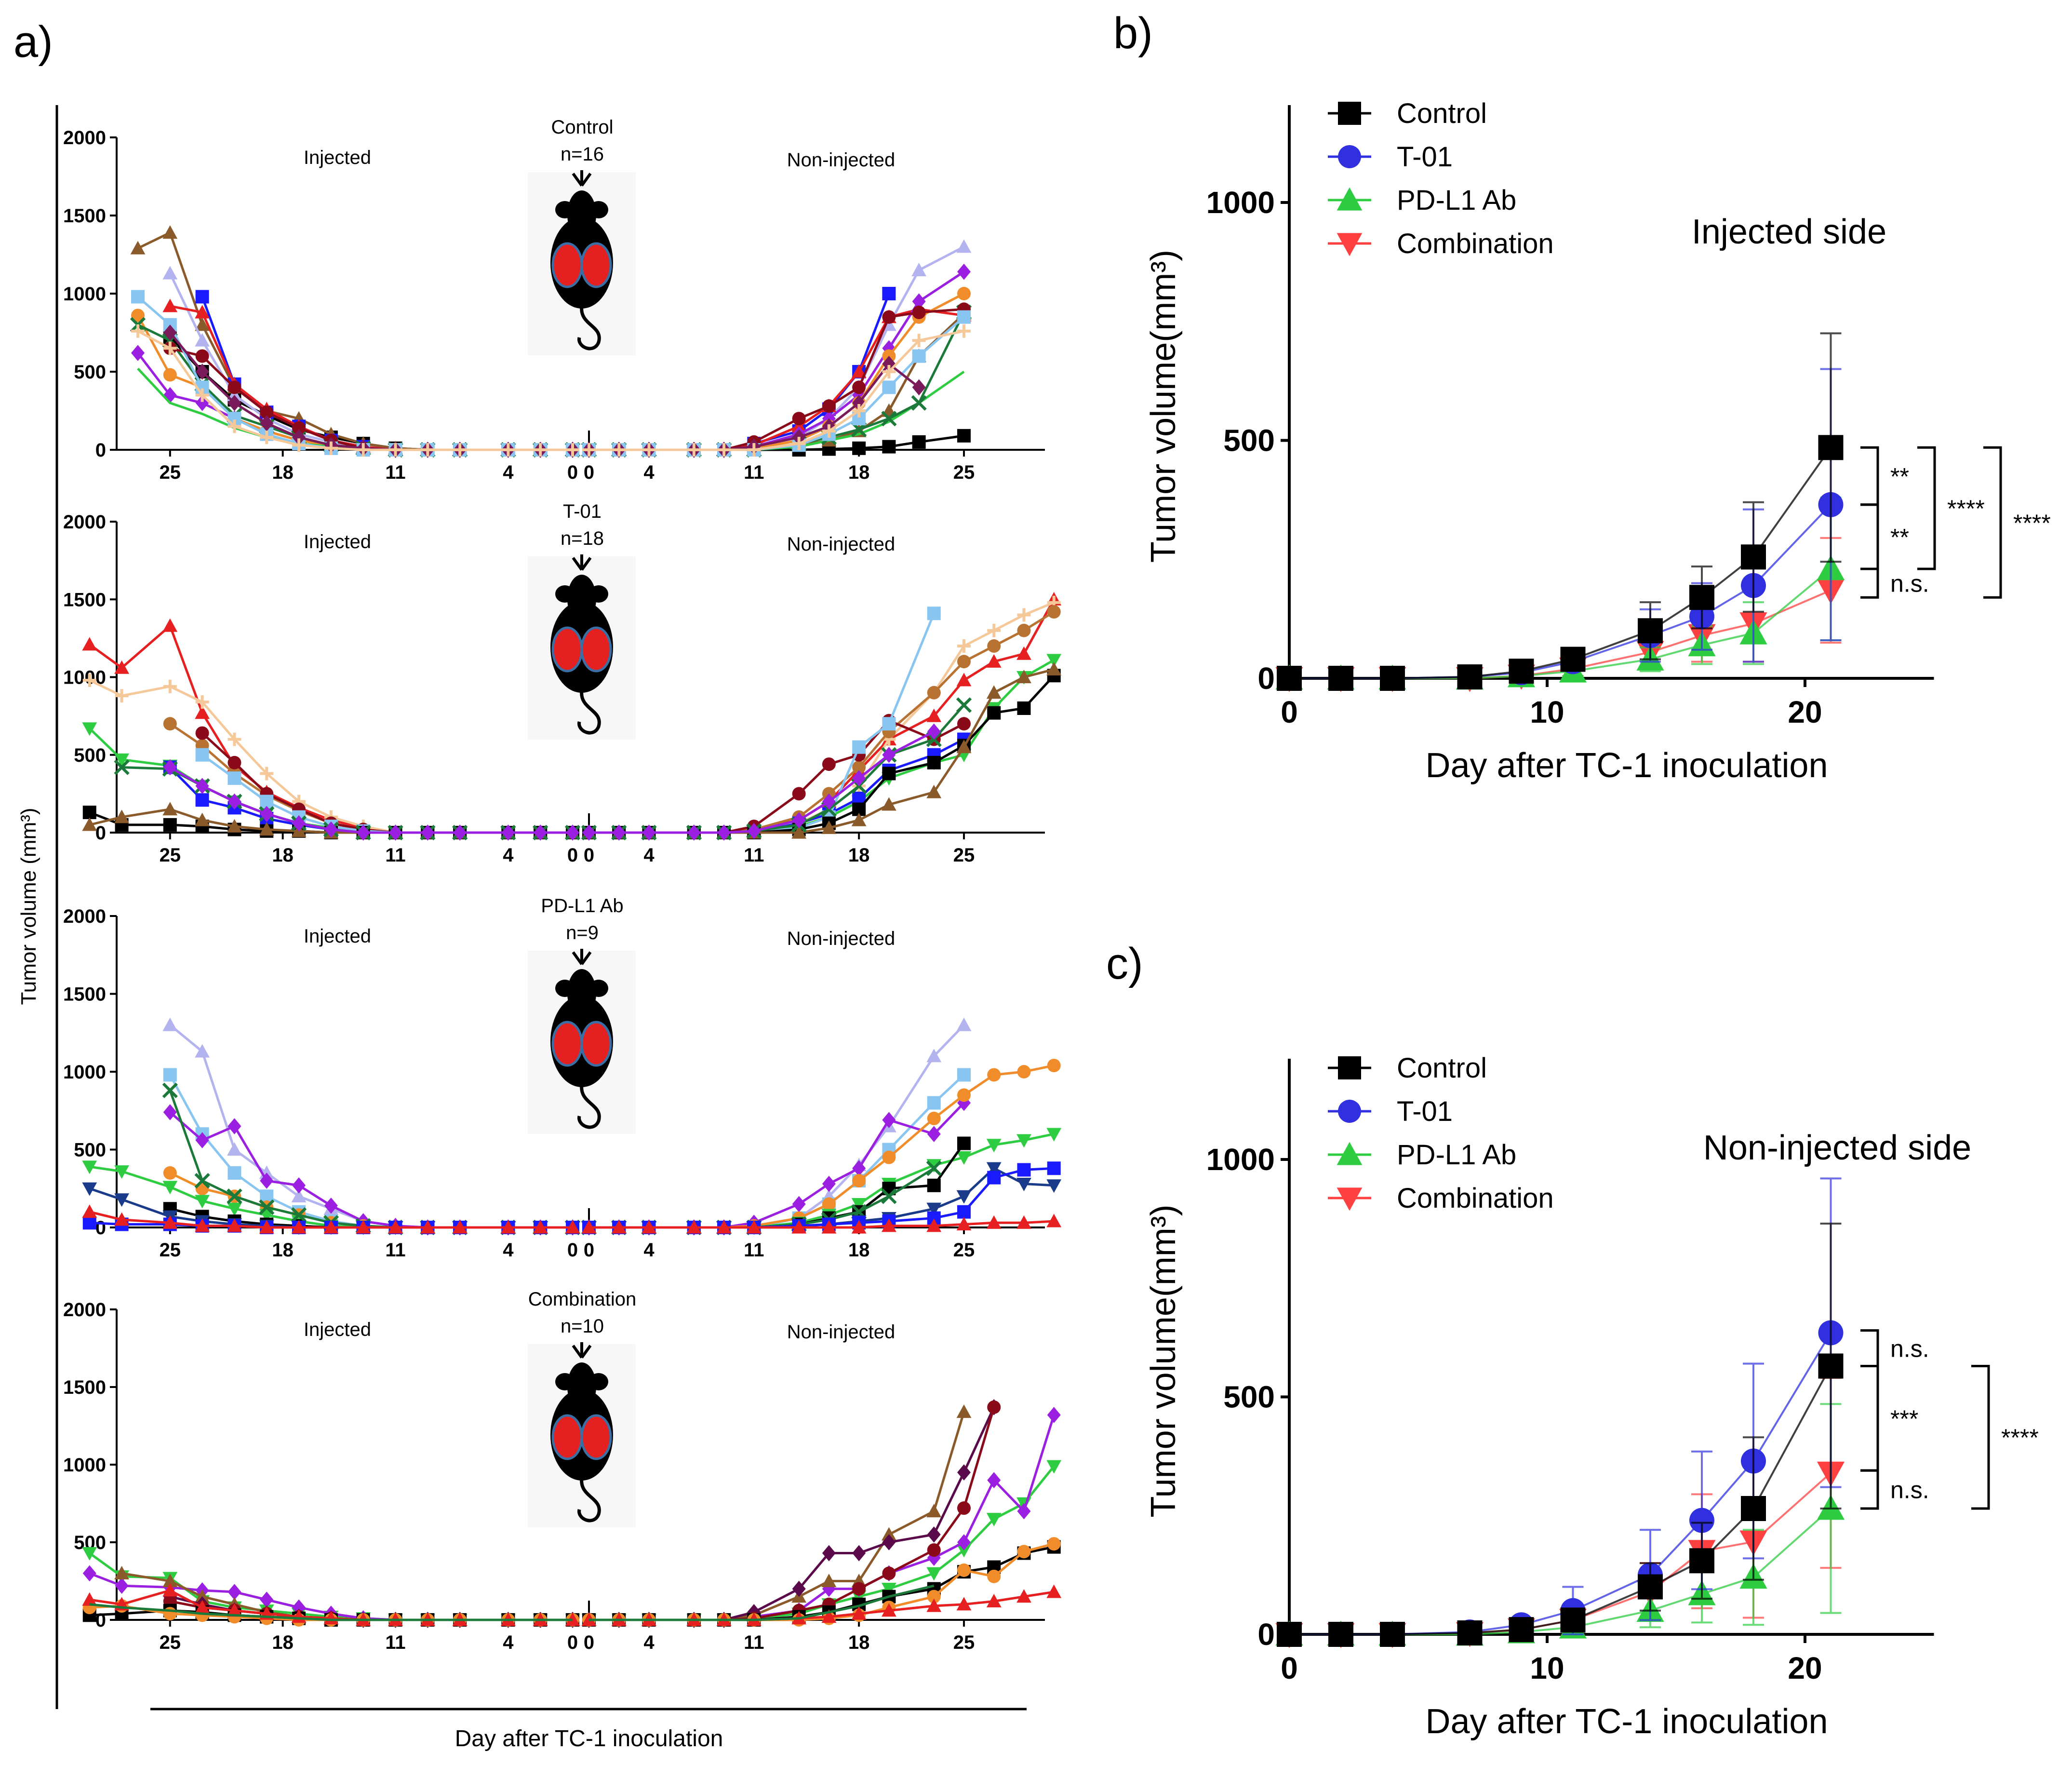  I want to click on mouse-tail, so click(589, 328).